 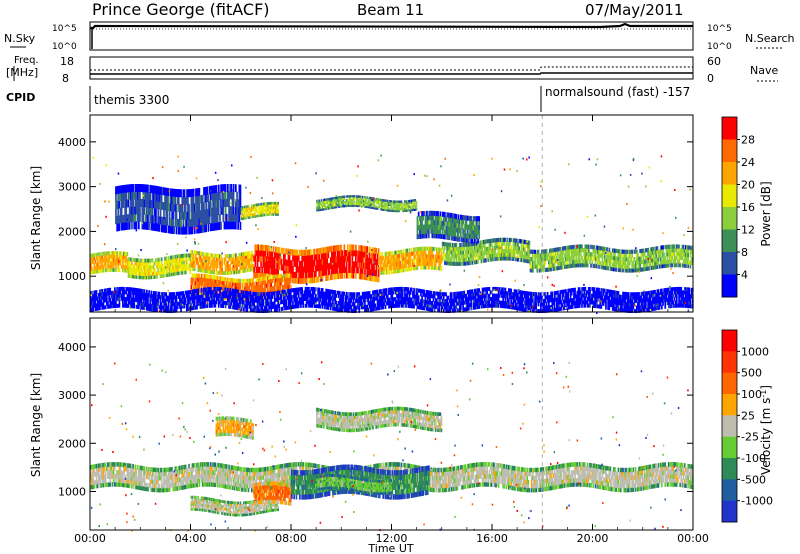 What do you see at coordinates (770, 38) in the screenshot?
I see `nsearch-label: N.Search` at bounding box center [770, 38].